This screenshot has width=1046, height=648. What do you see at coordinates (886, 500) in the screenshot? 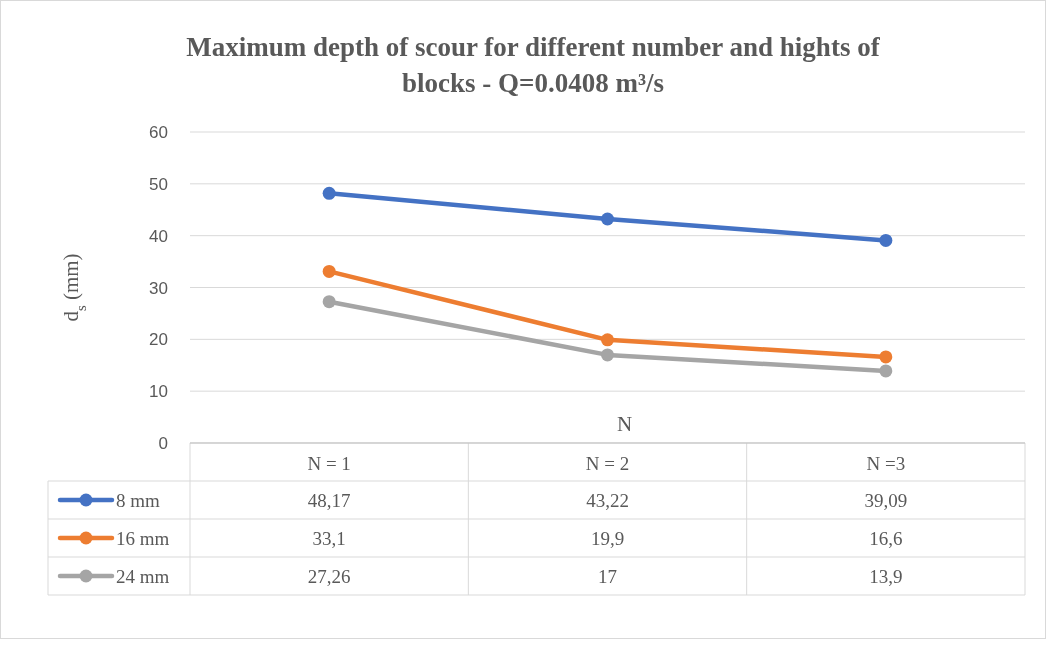
I see `data-label: 39,09` at bounding box center [886, 500].